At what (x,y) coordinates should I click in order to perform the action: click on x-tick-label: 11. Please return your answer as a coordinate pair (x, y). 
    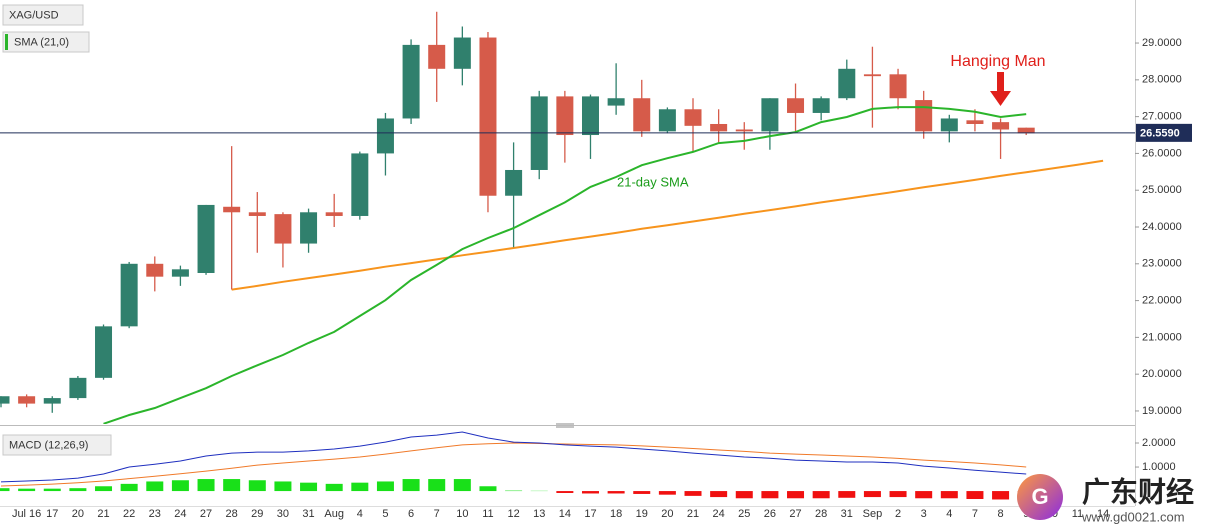
    Looking at the image, I should click on (487, 514).